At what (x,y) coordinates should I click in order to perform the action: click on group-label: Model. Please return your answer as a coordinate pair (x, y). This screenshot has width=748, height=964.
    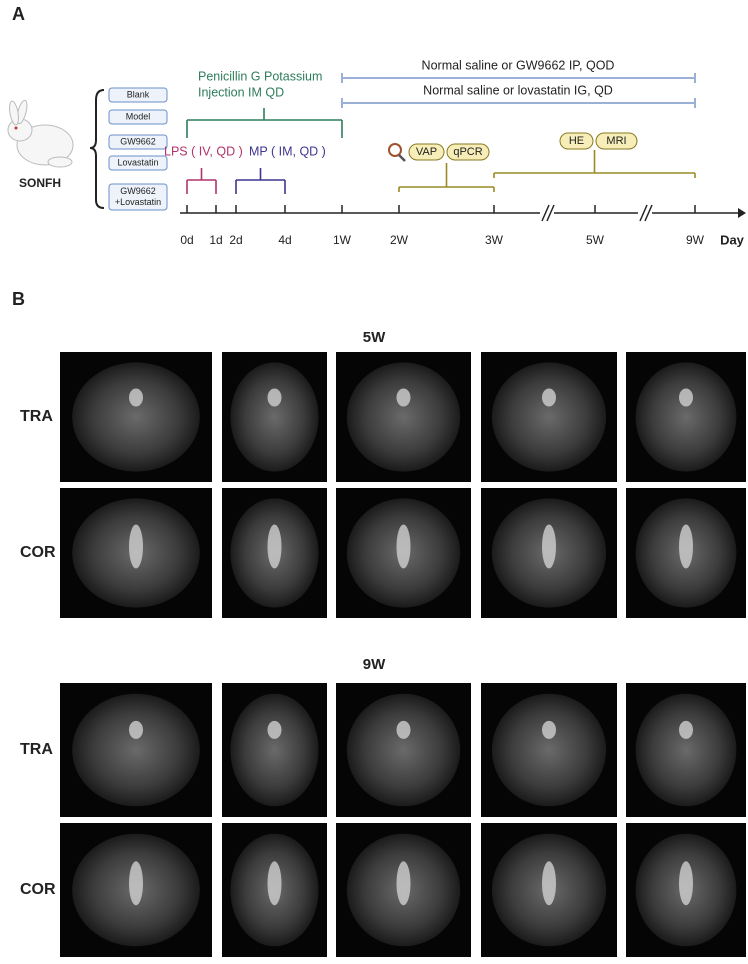
    Looking at the image, I should click on (138, 116).